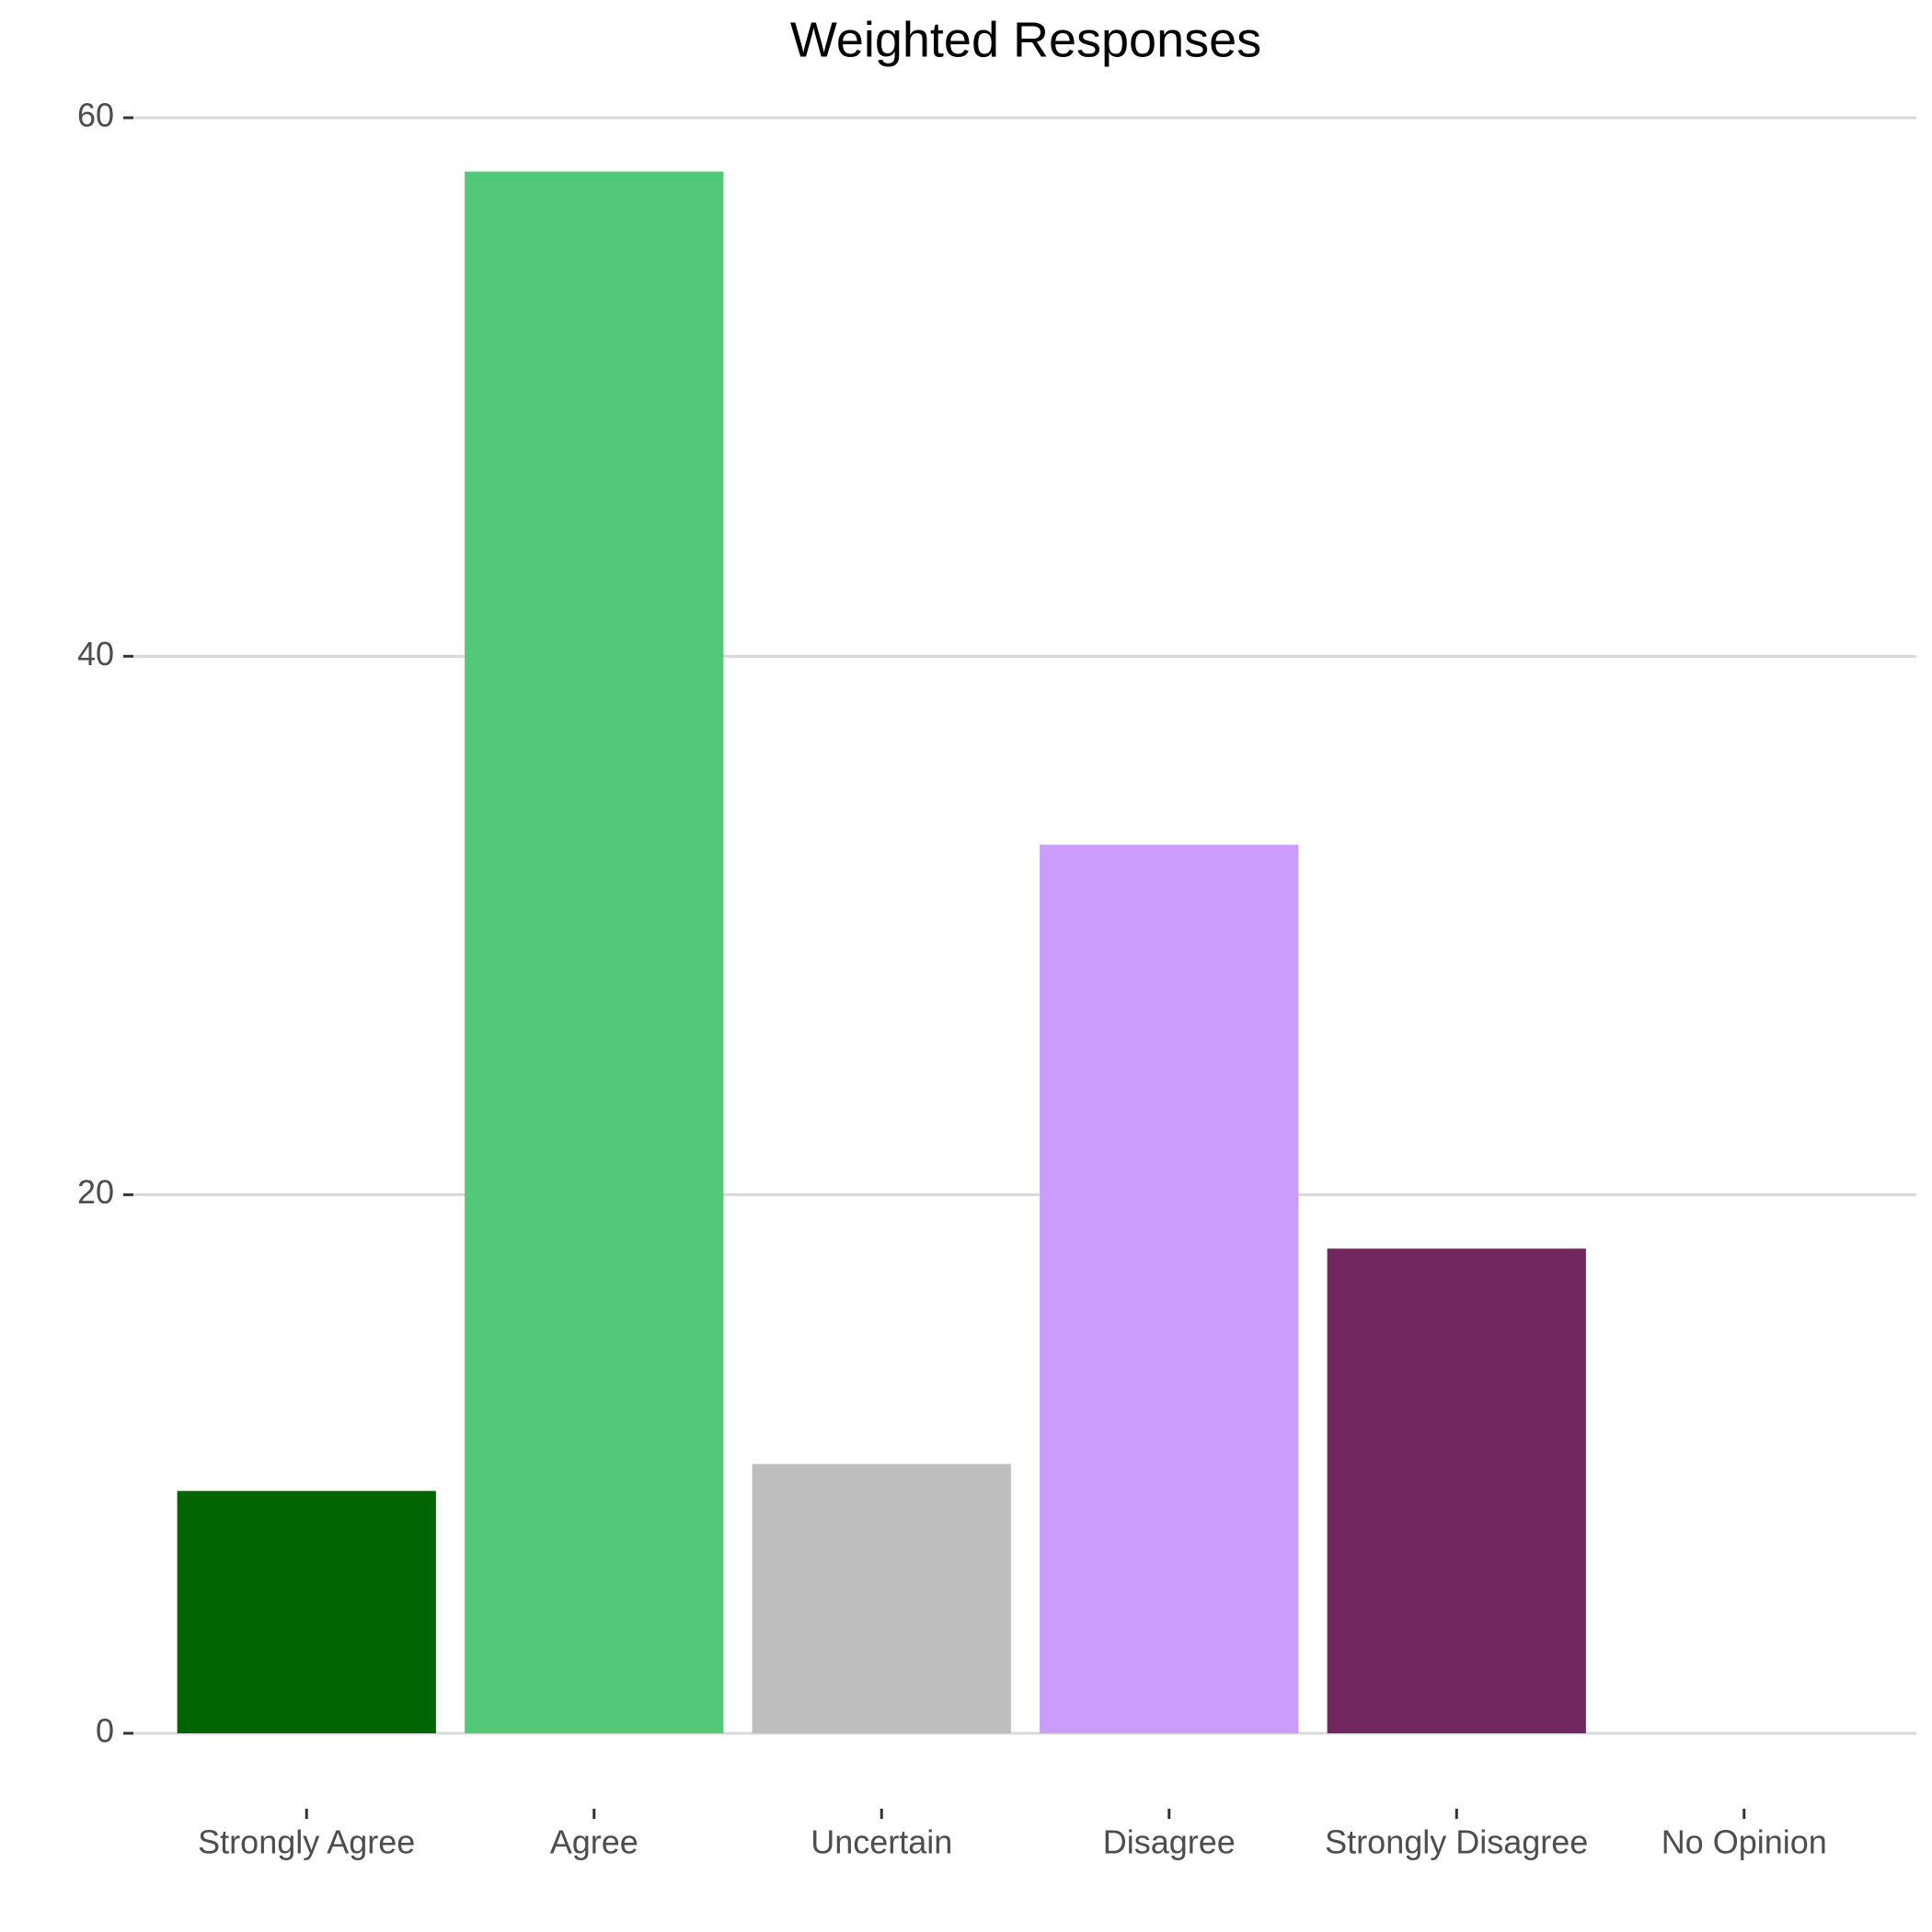 Image resolution: width=1932 pixels, height=1932 pixels. What do you see at coordinates (1169, 1842) in the screenshot?
I see `x-tick-label: Disagree` at bounding box center [1169, 1842].